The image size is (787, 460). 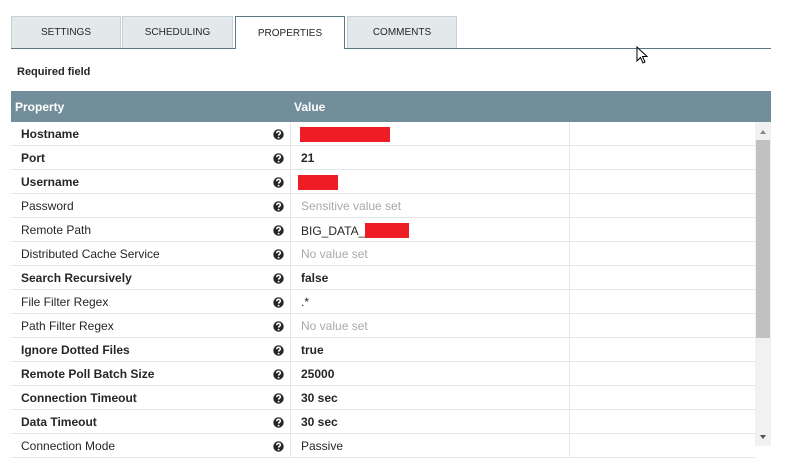 I want to click on table-row: Connection Timeout 30 sec, so click(x=383, y=398).